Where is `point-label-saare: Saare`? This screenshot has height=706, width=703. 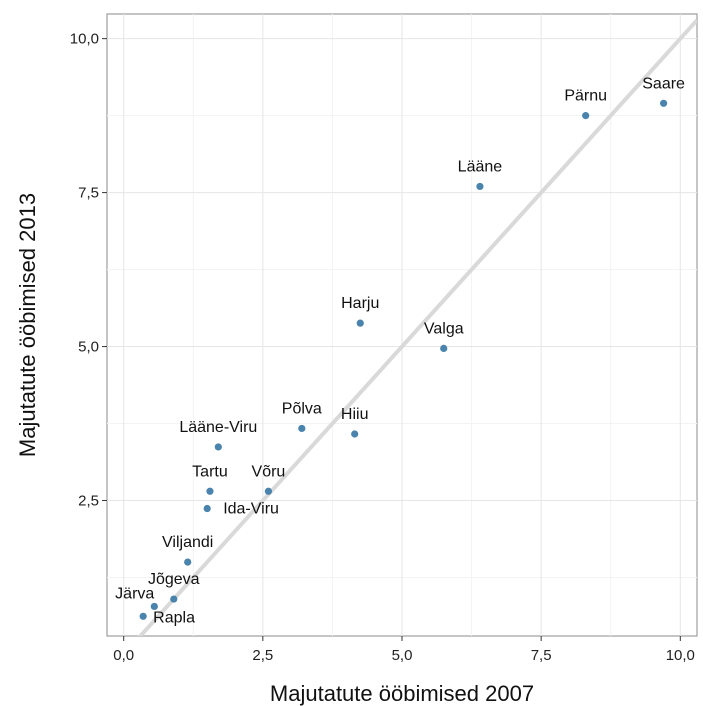
point-label-saare: Saare is located at coordinates (663, 83).